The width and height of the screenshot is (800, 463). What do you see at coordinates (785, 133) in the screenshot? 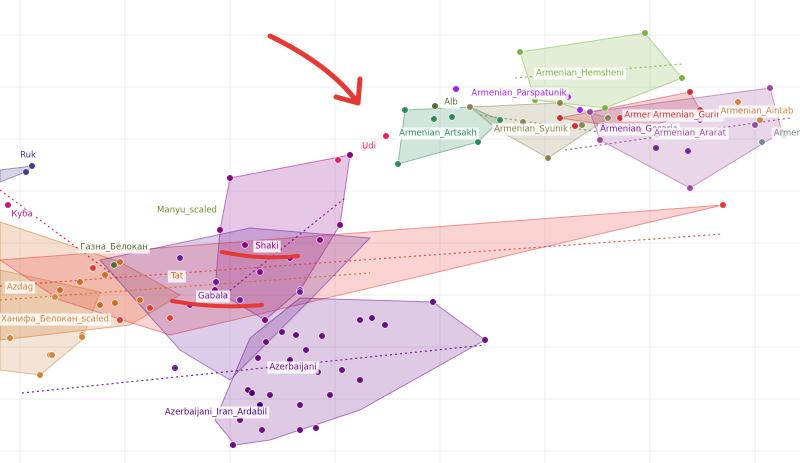
I see `label-background-armeni` at bounding box center [785, 133].